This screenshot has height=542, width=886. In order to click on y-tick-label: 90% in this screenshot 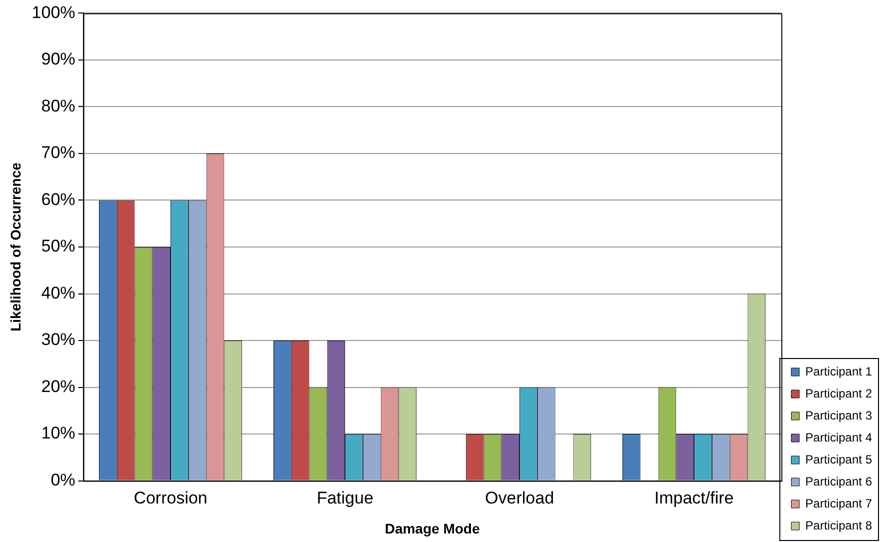, I will do `click(58, 59)`.